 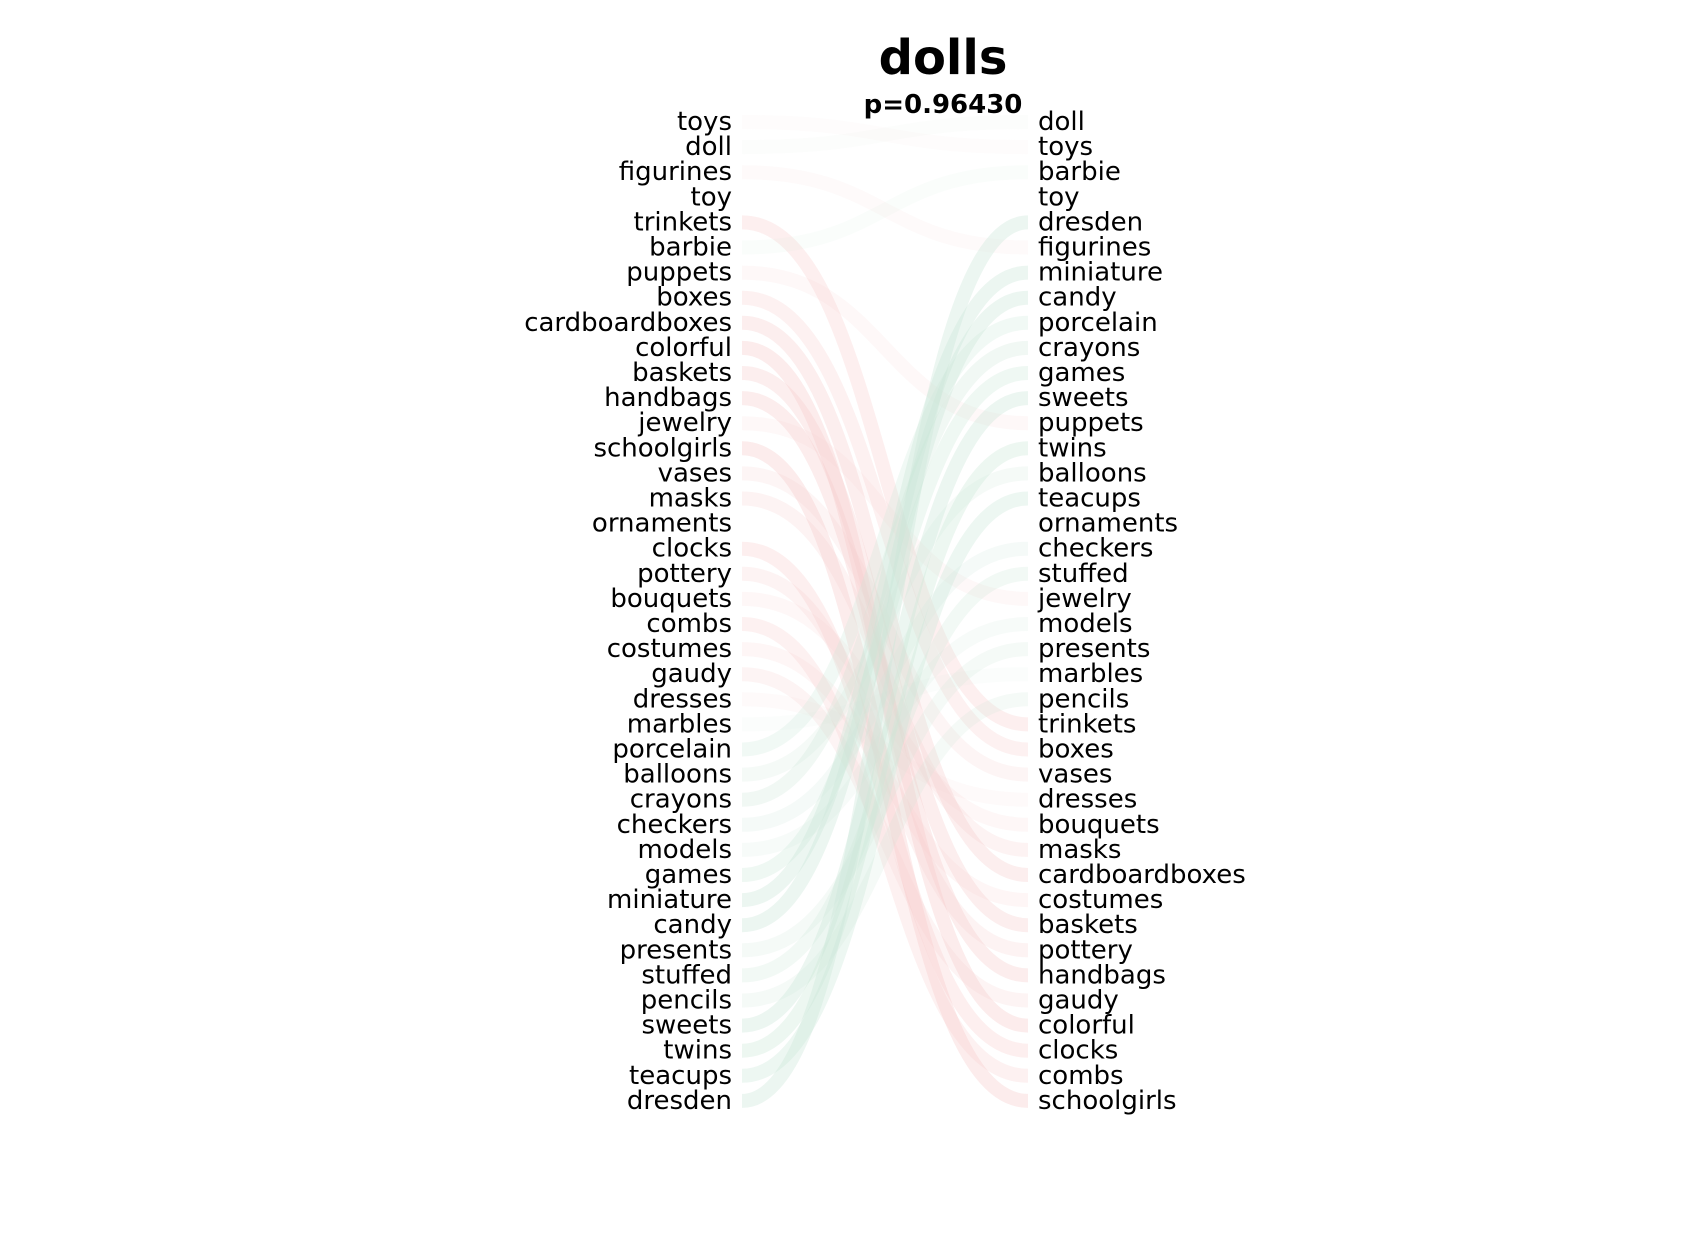 I want to click on left-word-label: porcelain, so click(x=672, y=750).